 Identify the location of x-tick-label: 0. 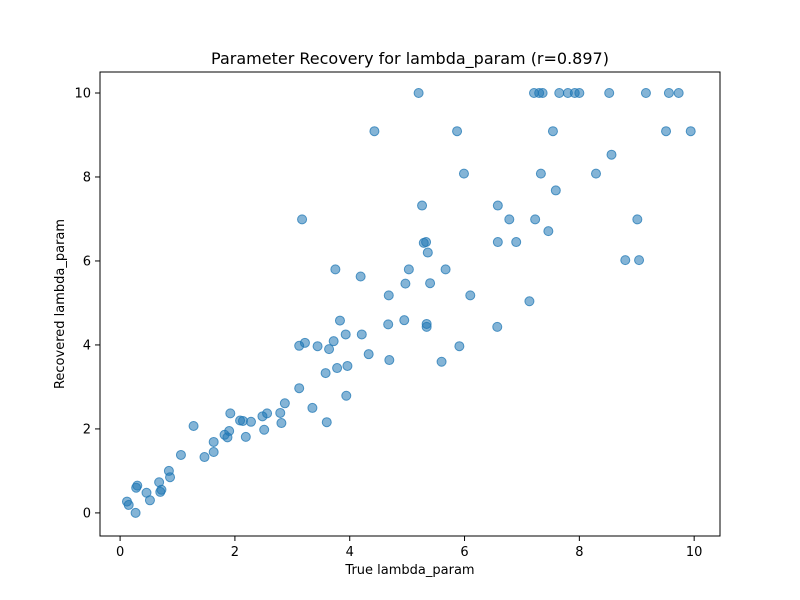
(120, 552).